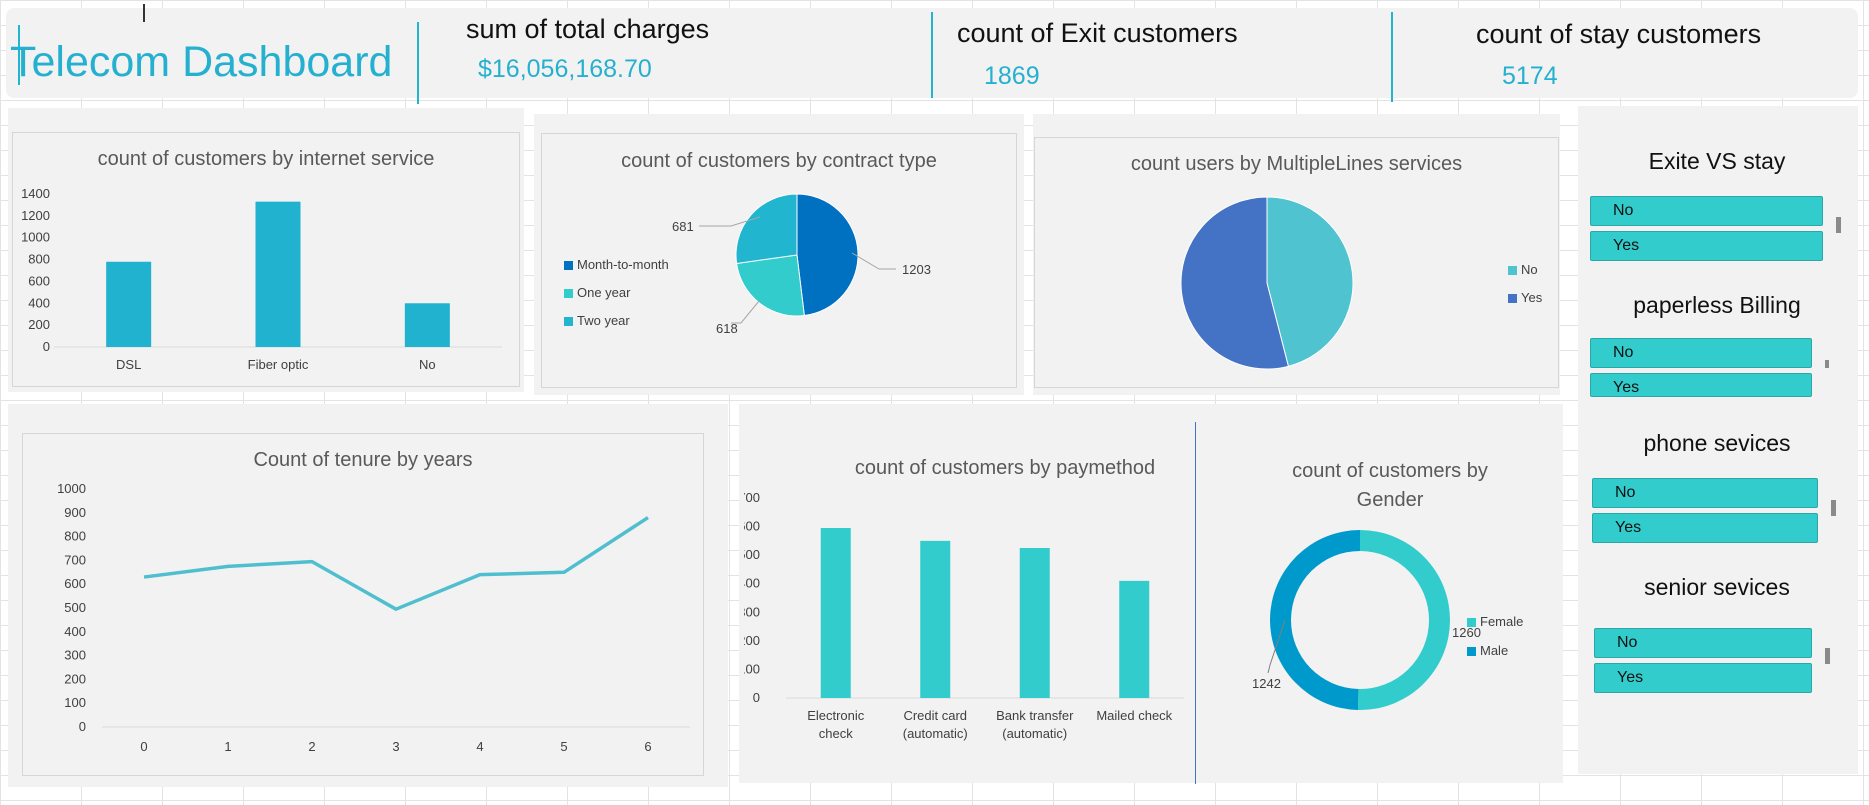 The height and width of the screenshot is (805, 1869). Describe the element at coordinates (916, 269) in the screenshot. I see `data-label: 1203` at that location.